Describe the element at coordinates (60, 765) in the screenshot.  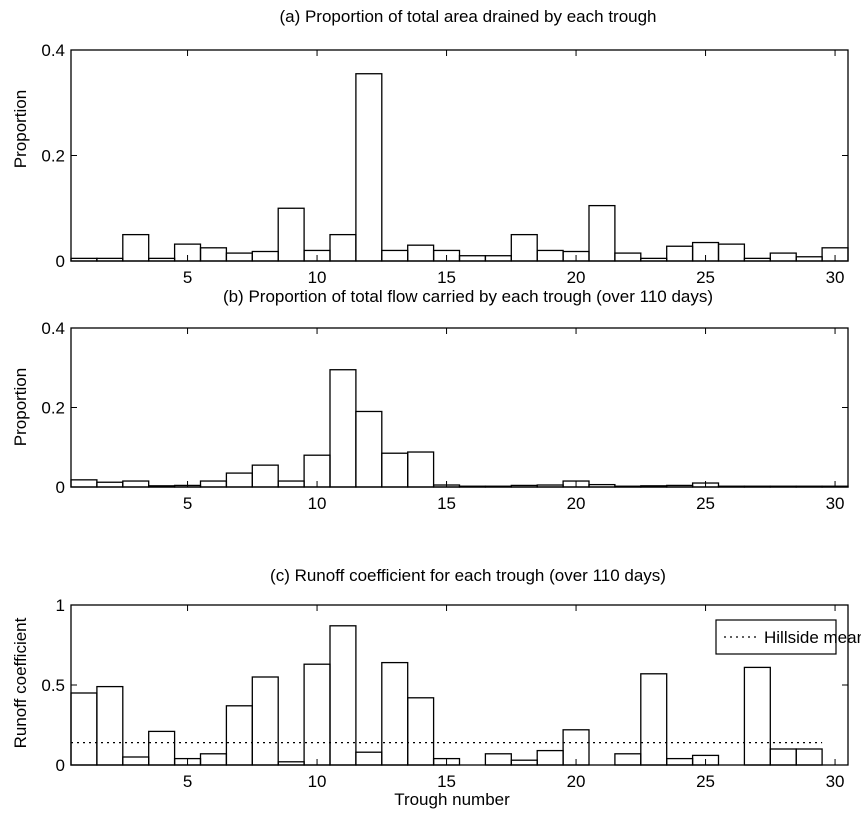
I see `panel-c-y-tick-label: 0` at that location.